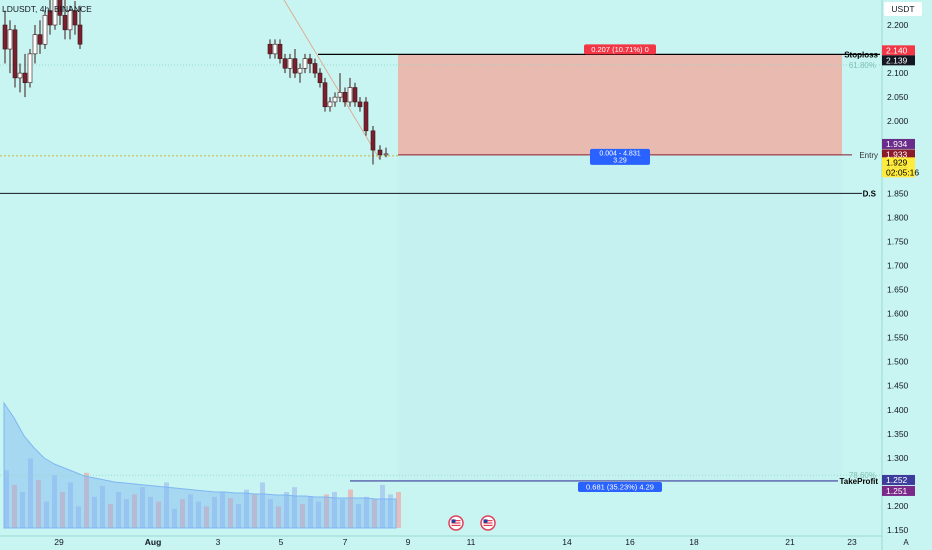 Image resolution: width=932 pixels, height=550 pixels. Describe the element at coordinates (898, 241) in the screenshot. I see `price-tick-label: 1.750` at that location.